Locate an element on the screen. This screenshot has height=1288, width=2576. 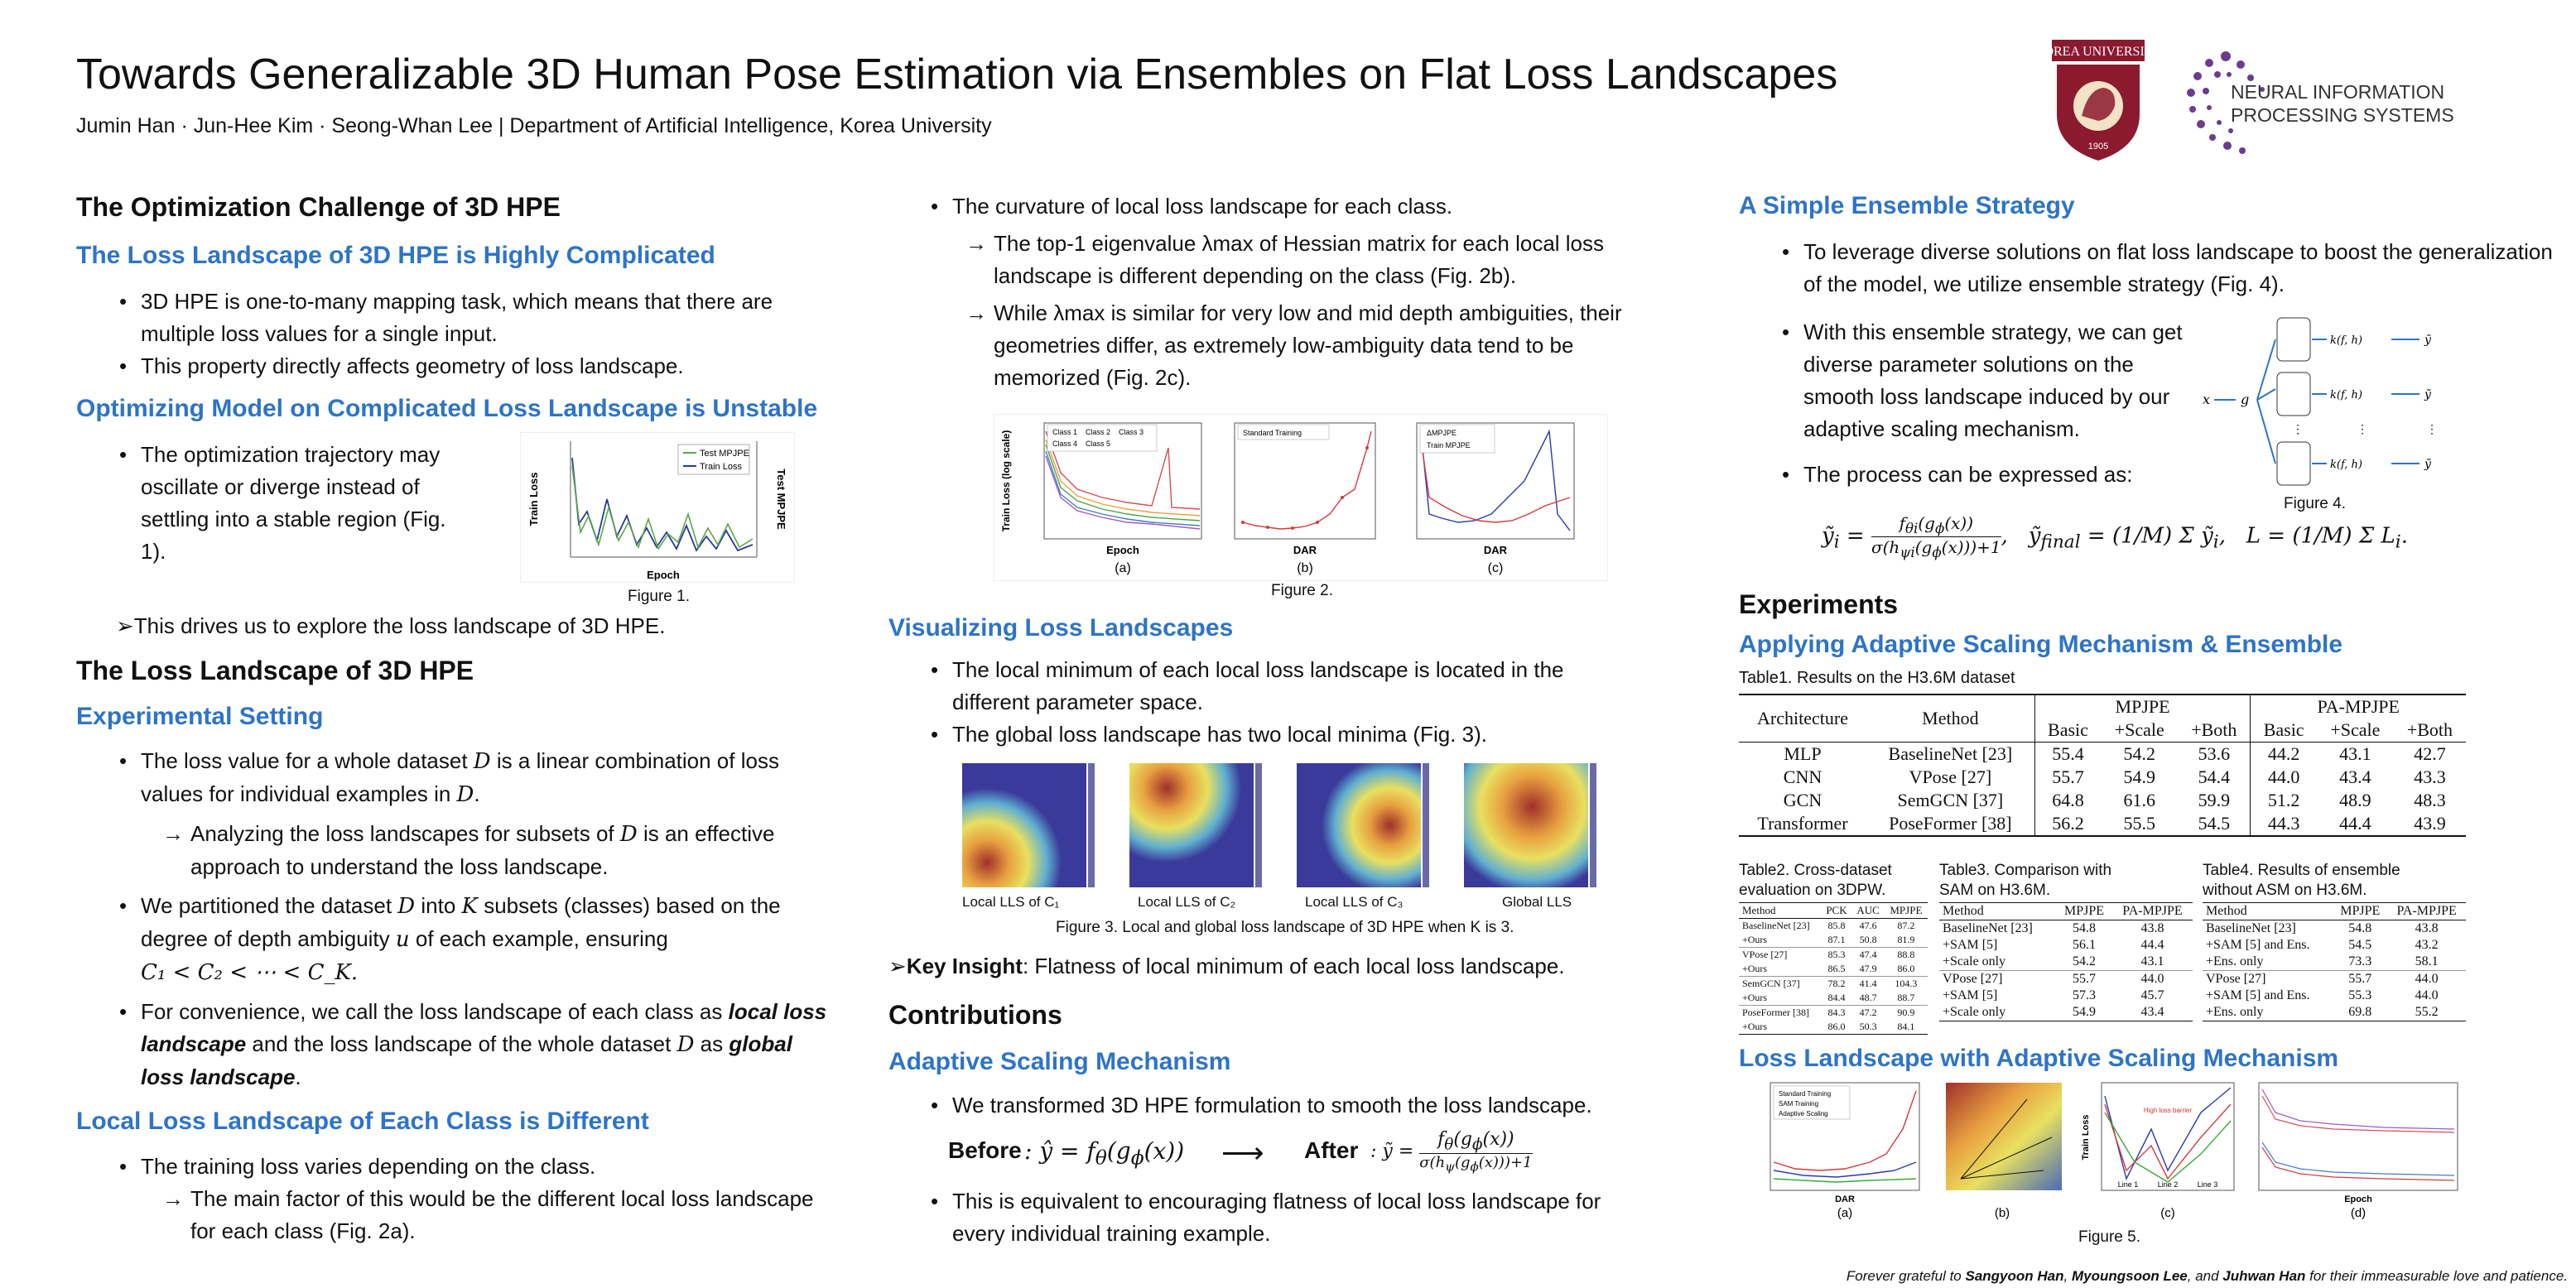
subsection-visualizing: Visualizing Loss Landscapes is located at coordinates (1061, 628).